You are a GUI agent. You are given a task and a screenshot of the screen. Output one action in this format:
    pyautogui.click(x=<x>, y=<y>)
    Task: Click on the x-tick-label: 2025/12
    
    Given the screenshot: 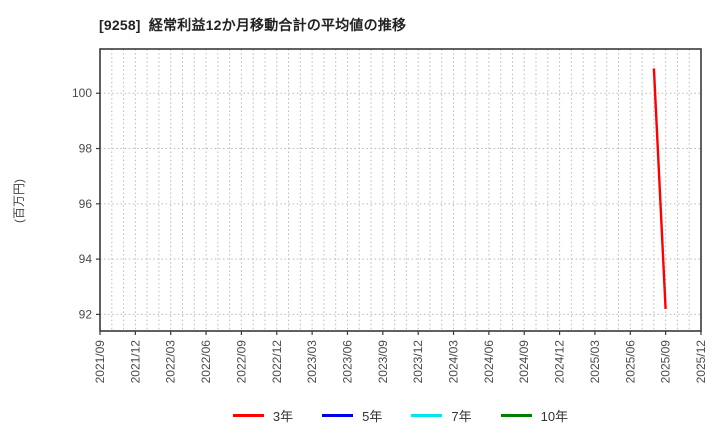 What is the action you would take?
    pyautogui.click(x=701, y=362)
    